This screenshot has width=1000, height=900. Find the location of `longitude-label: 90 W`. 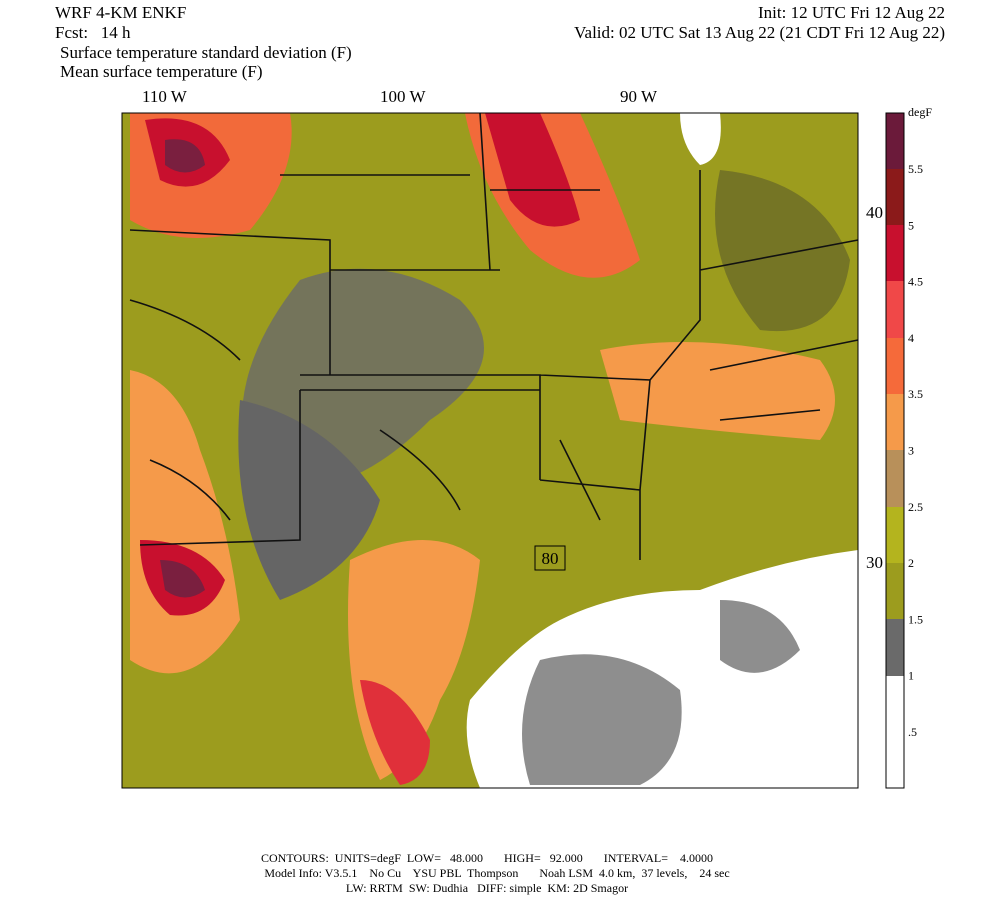

longitude-label: 90 W is located at coordinates (639, 96).